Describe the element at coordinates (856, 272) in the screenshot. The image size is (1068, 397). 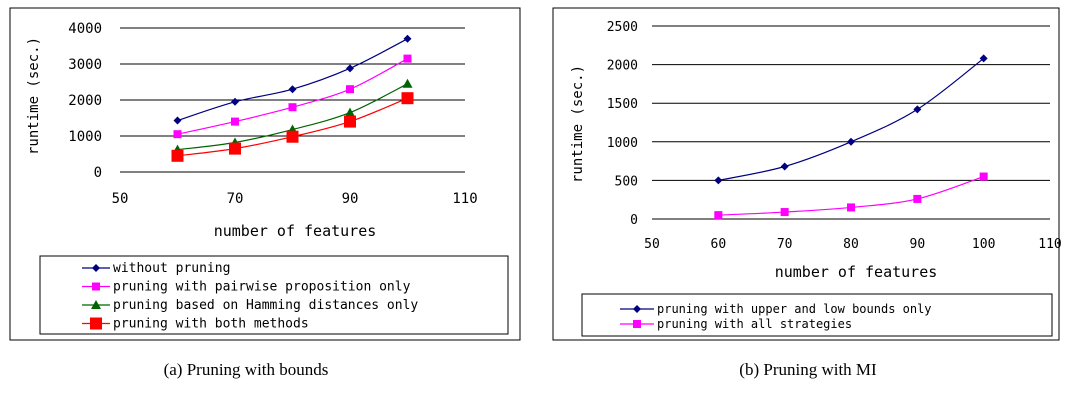
I see `chart-b-x-axis-label: number of features` at that location.